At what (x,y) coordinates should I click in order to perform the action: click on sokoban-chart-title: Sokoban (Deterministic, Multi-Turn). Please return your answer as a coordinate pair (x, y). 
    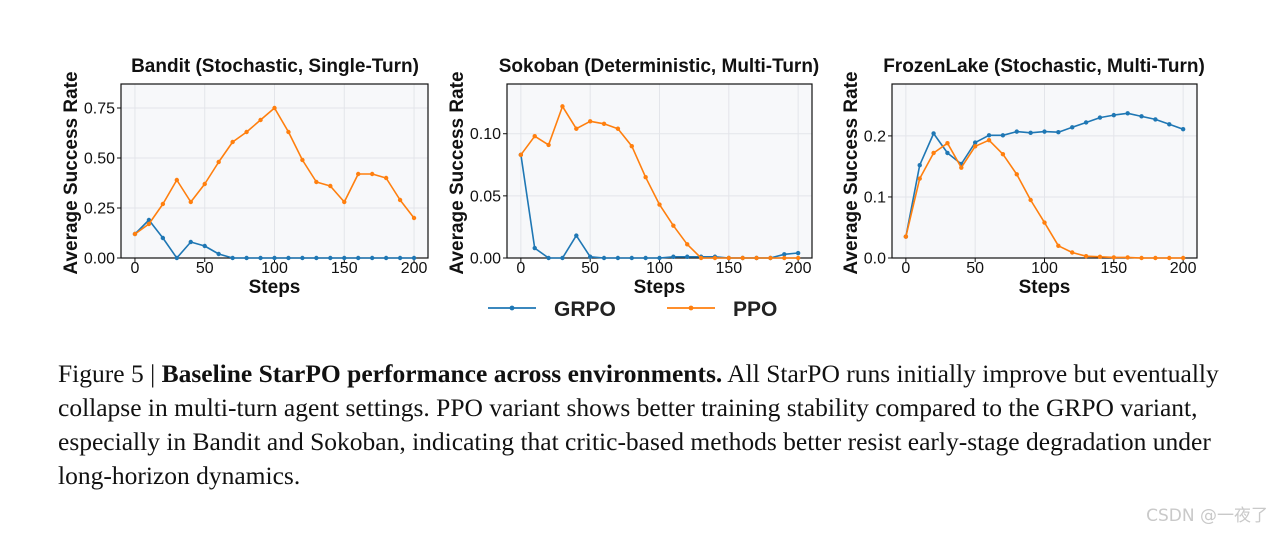
    Looking at the image, I should click on (659, 66).